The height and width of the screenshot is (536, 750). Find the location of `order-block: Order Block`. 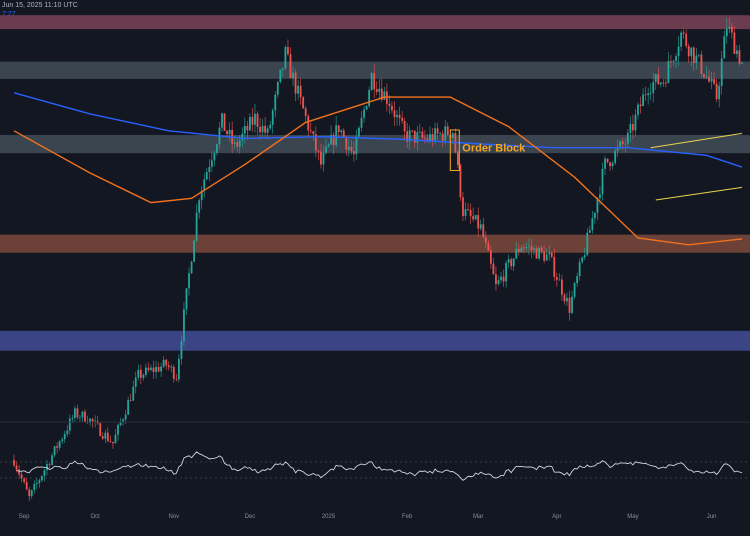

order-block: Order Block is located at coordinates (487, 150).